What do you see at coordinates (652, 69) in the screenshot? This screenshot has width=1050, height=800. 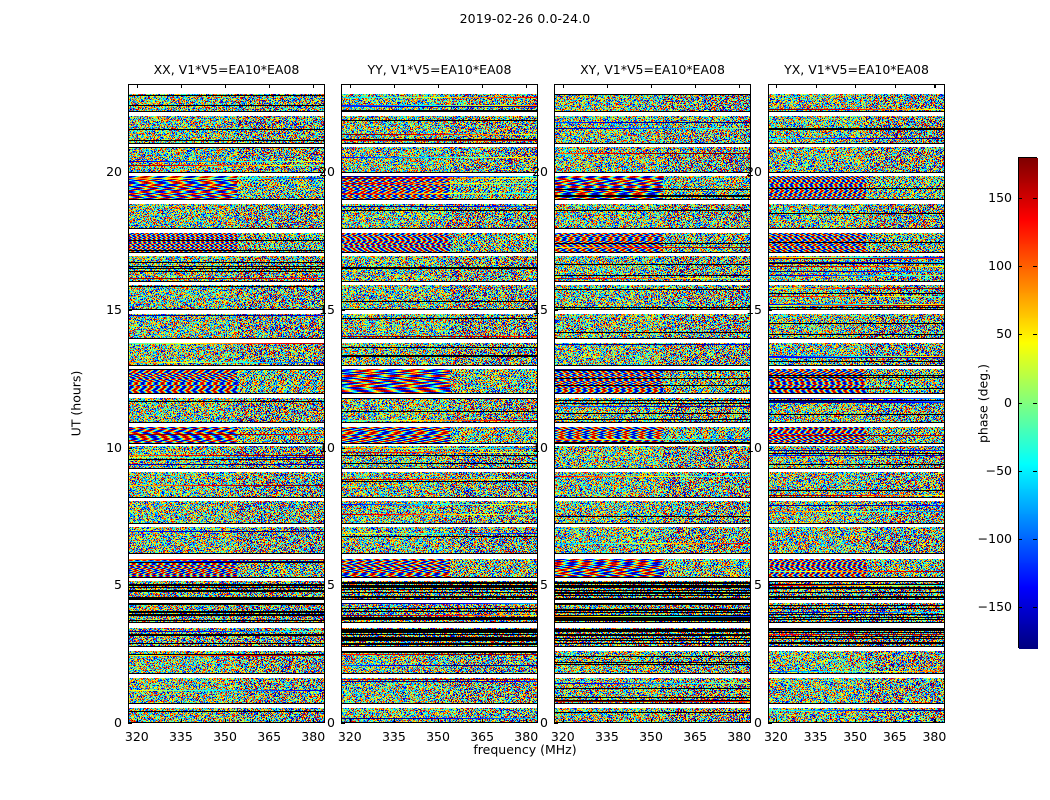 I see `panel-title-xy: XY, V1*V5=EA10*EA08` at bounding box center [652, 69].